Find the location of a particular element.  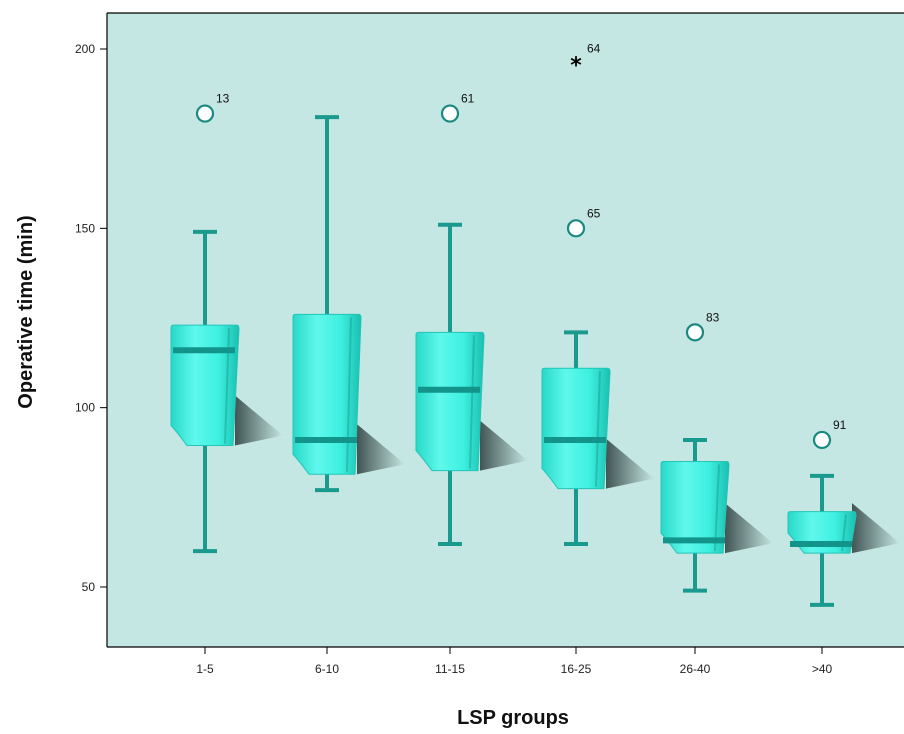

y-tick-label: 100 is located at coordinates (85, 408).